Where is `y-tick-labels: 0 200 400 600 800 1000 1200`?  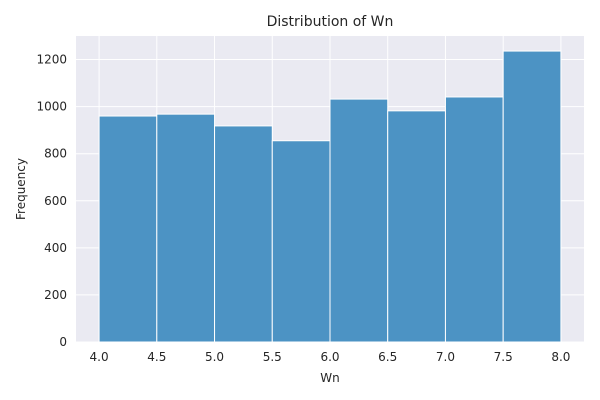 y-tick-labels: 0 200 400 600 800 1000 1200 is located at coordinates (51, 201).